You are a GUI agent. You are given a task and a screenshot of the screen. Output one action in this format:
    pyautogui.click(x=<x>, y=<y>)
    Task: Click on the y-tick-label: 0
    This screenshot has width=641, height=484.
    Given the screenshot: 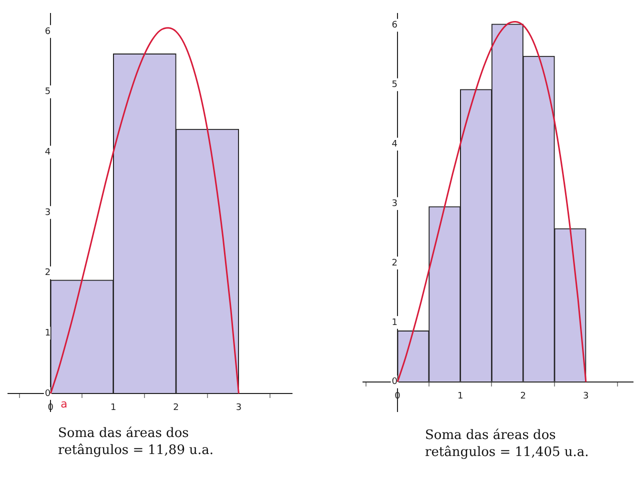 What is the action you would take?
    pyautogui.click(x=395, y=382)
    